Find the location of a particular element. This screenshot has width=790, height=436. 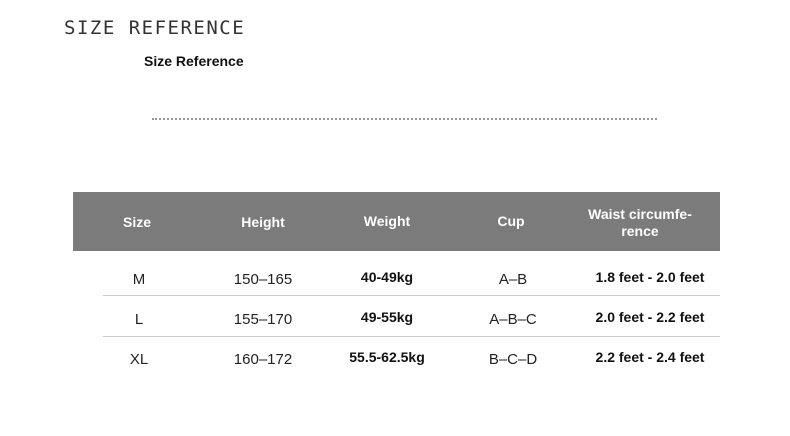

cell-weight: 55.5-62.5kg is located at coordinates (387, 357).